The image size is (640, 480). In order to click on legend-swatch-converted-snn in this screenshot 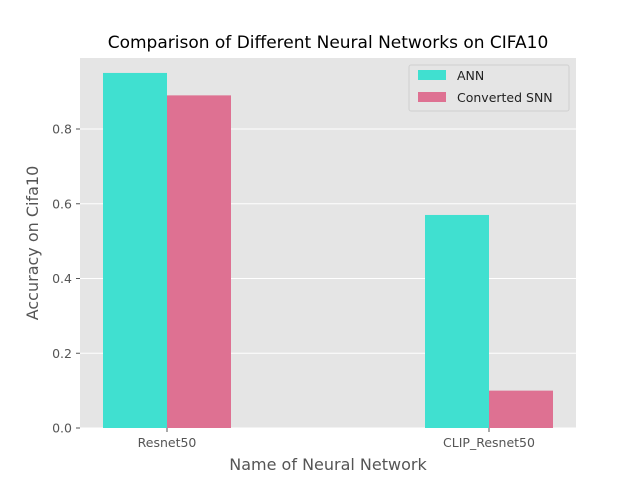, I will do `click(432, 97)`.